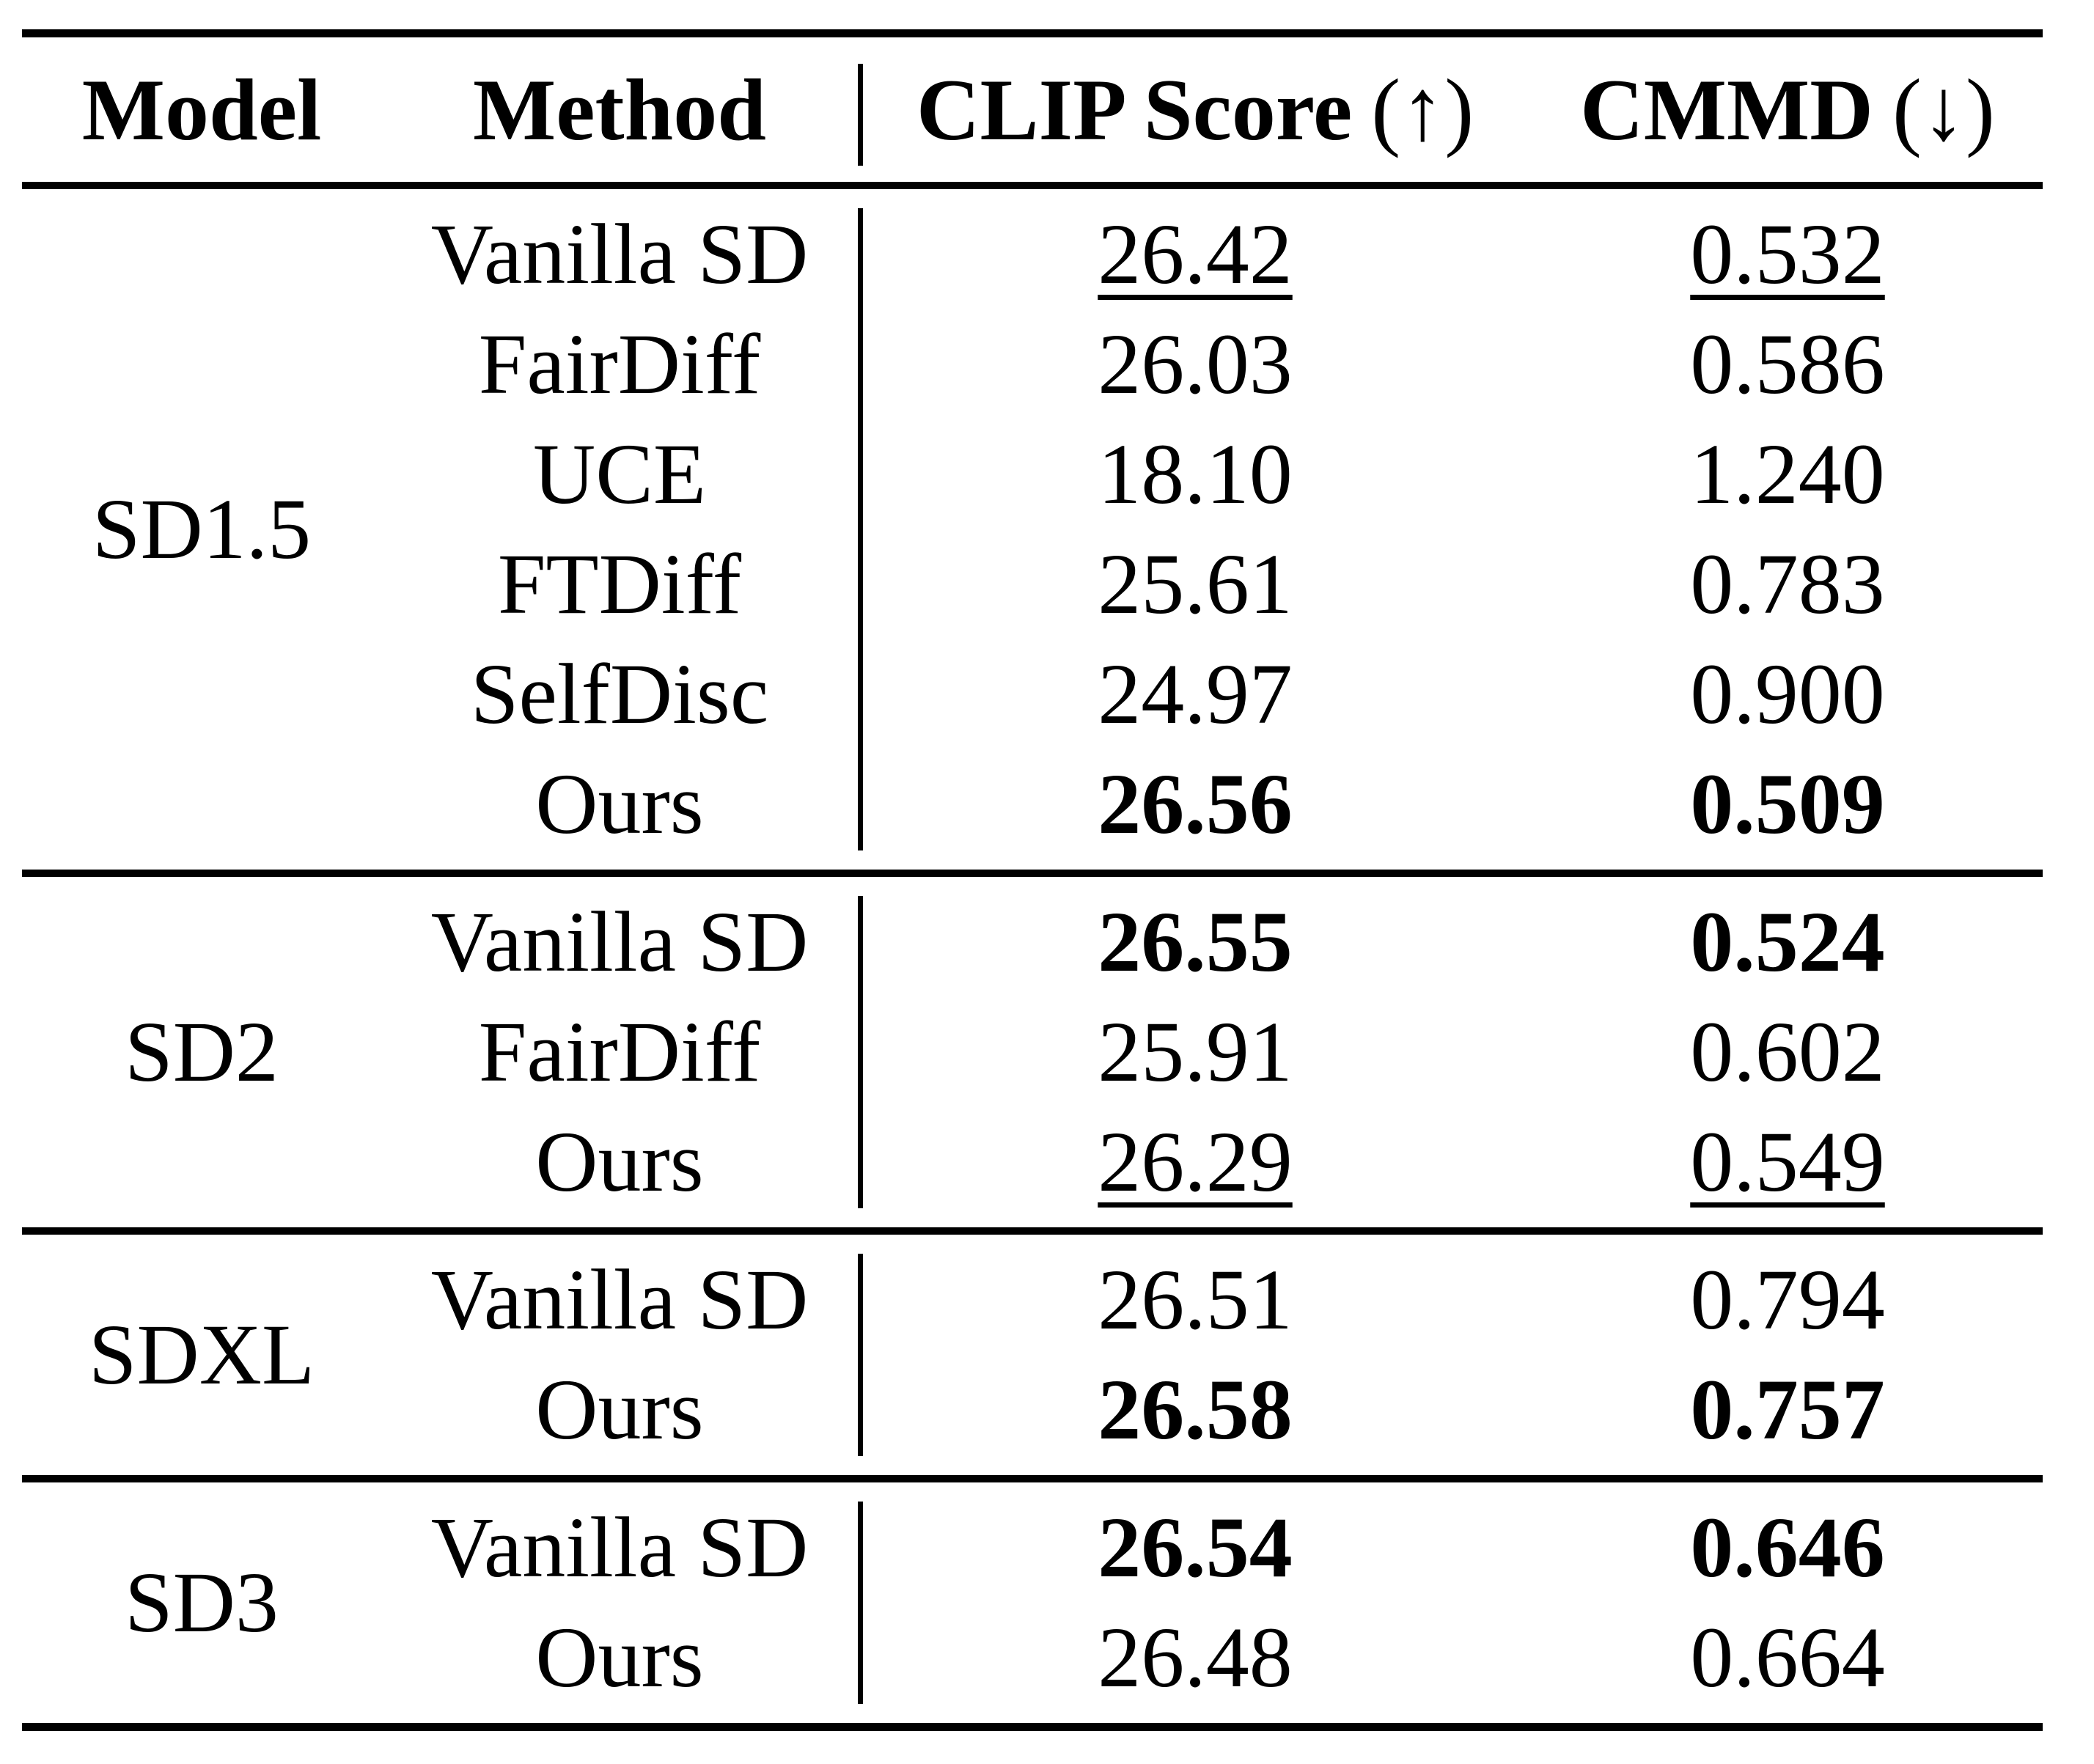 The width and height of the screenshot is (2094, 1764). I want to click on cmmd-cell: 0.646, so click(1787, 1548).